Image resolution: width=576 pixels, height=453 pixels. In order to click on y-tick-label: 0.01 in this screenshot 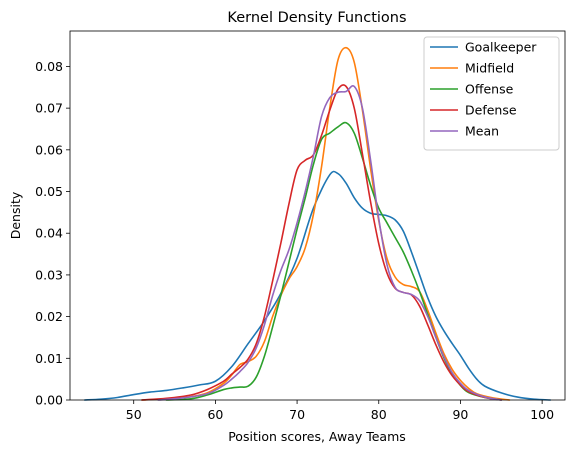, I will do `click(49, 358)`.